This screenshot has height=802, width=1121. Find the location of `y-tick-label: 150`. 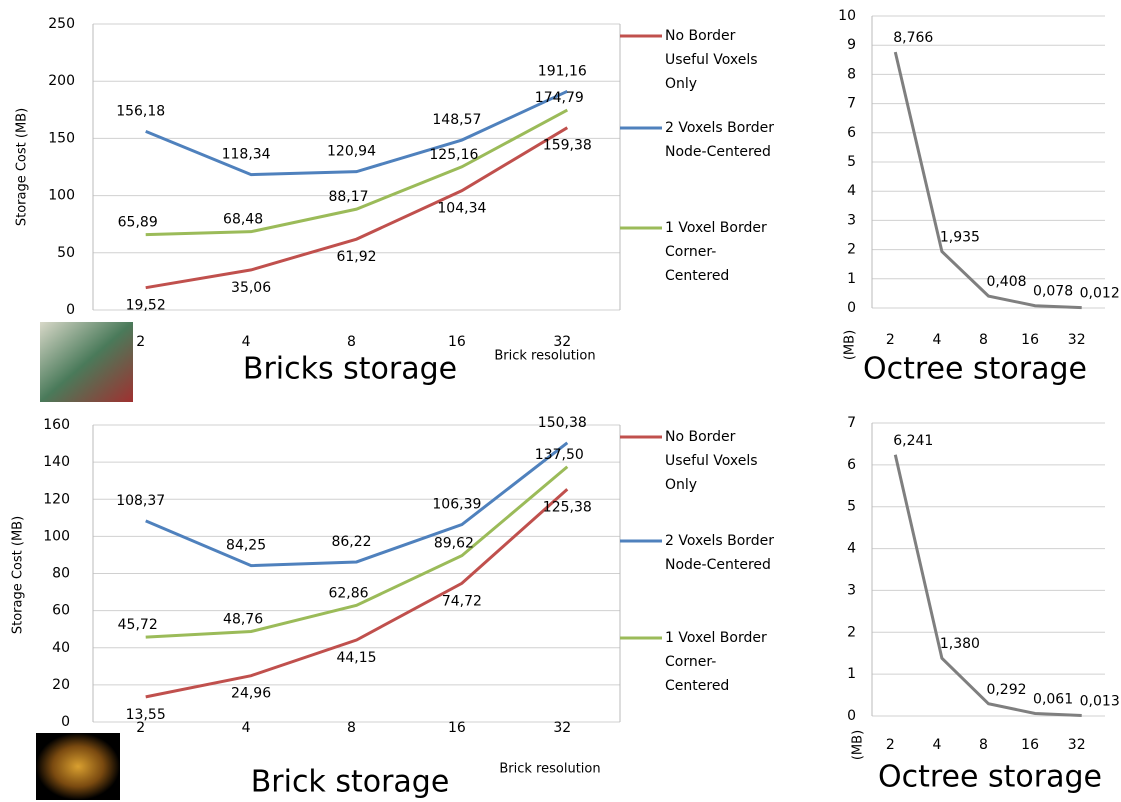

y-tick-label: 150 is located at coordinates (61, 138).